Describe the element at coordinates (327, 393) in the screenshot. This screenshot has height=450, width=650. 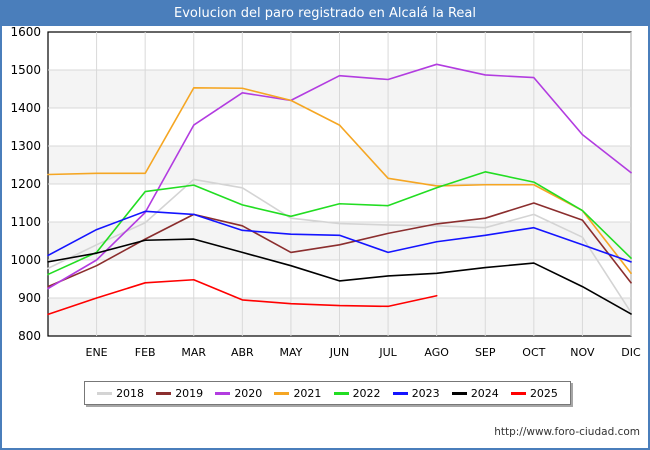
I see `chart-legend: 2018 2019 2020 2021 2022 2023 2024 2025` at that location.